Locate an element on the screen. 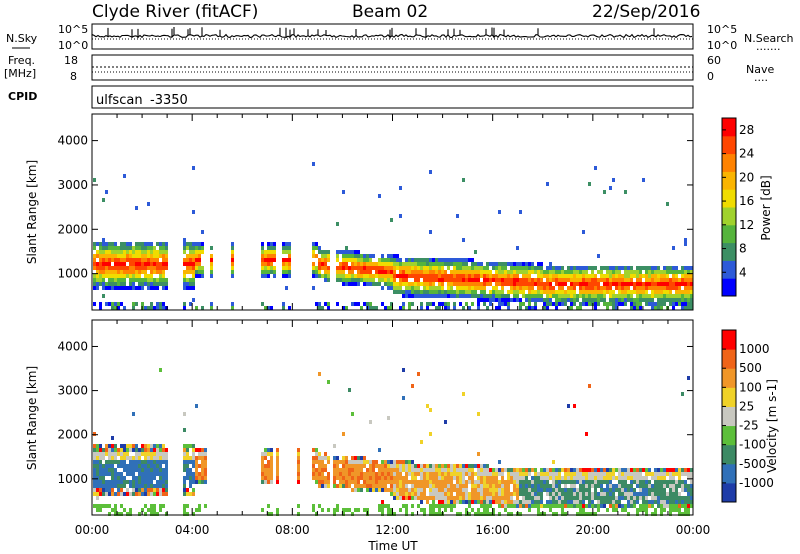  freq-label: Freq. is located at coordinates (21, 60).